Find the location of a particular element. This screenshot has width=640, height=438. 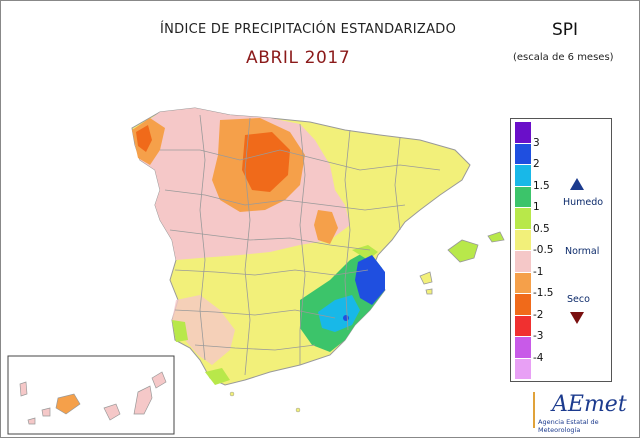

ceuta is located at coordinates (232, 394).